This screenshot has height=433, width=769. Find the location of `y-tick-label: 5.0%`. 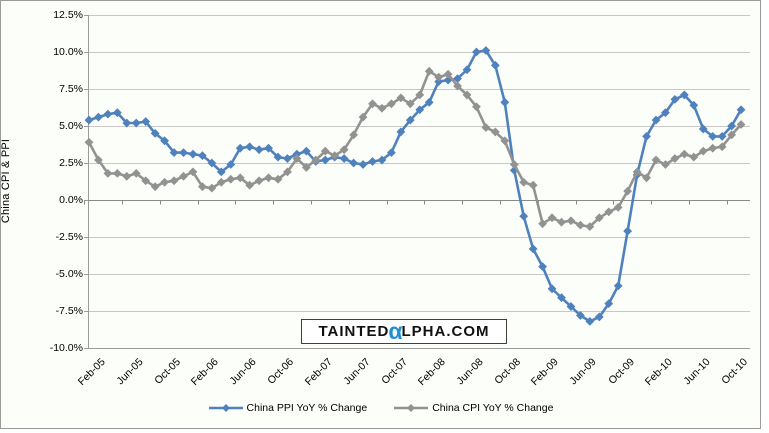

y-tick-label: 5.0% is located at coordinates (71, 126).